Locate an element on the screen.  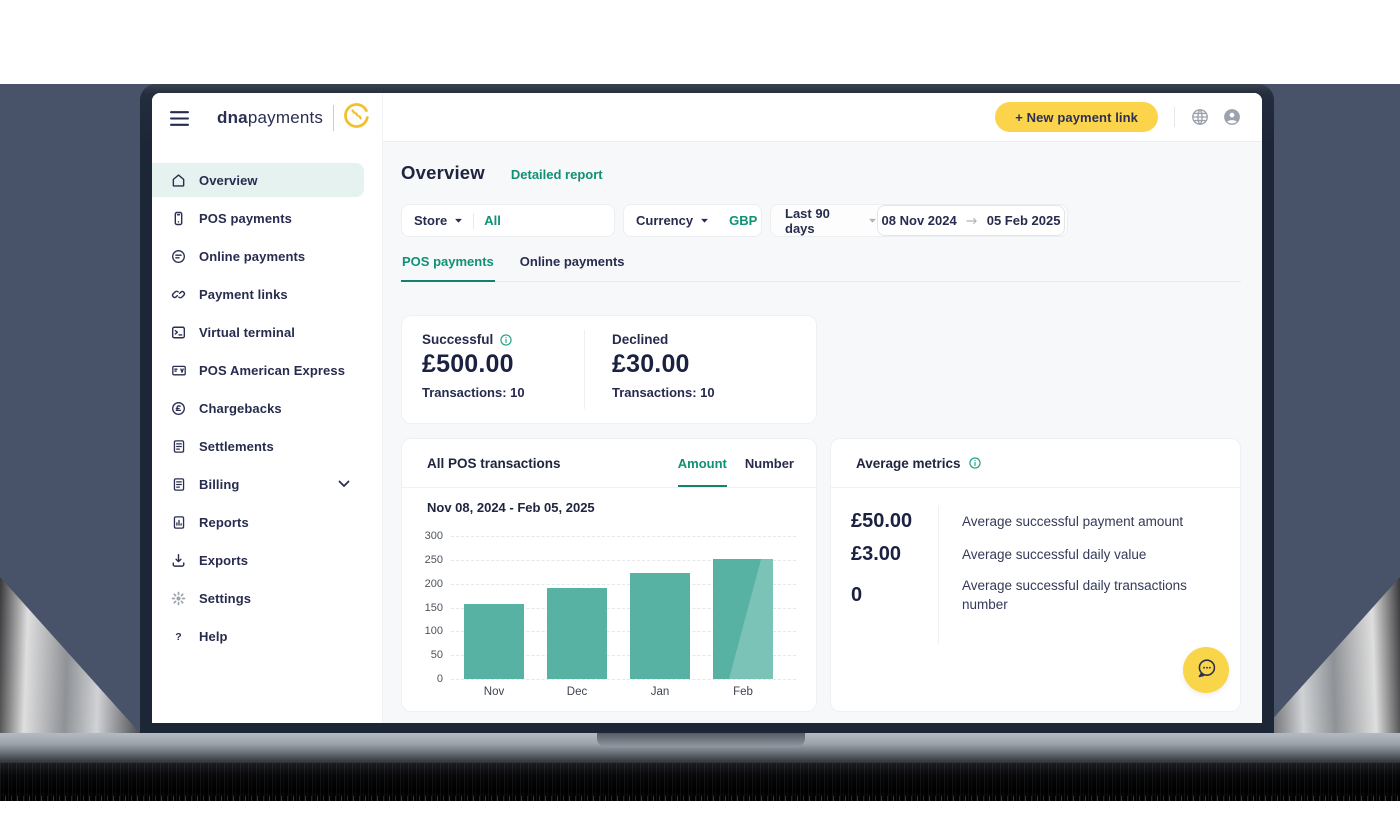
sidebar-item-label: POS American Express is located at coordinates (272, 370).